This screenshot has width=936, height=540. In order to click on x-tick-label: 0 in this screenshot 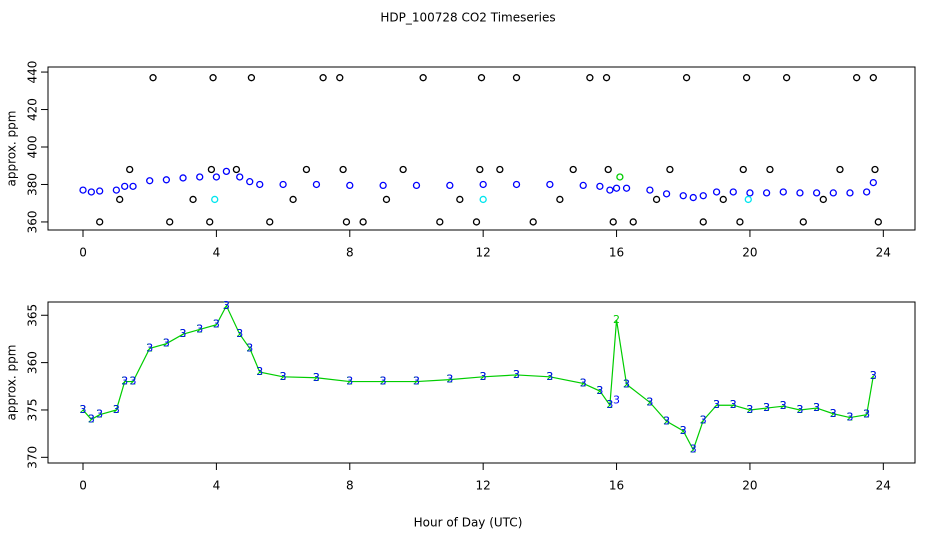, I will do `click(83, 486)`.